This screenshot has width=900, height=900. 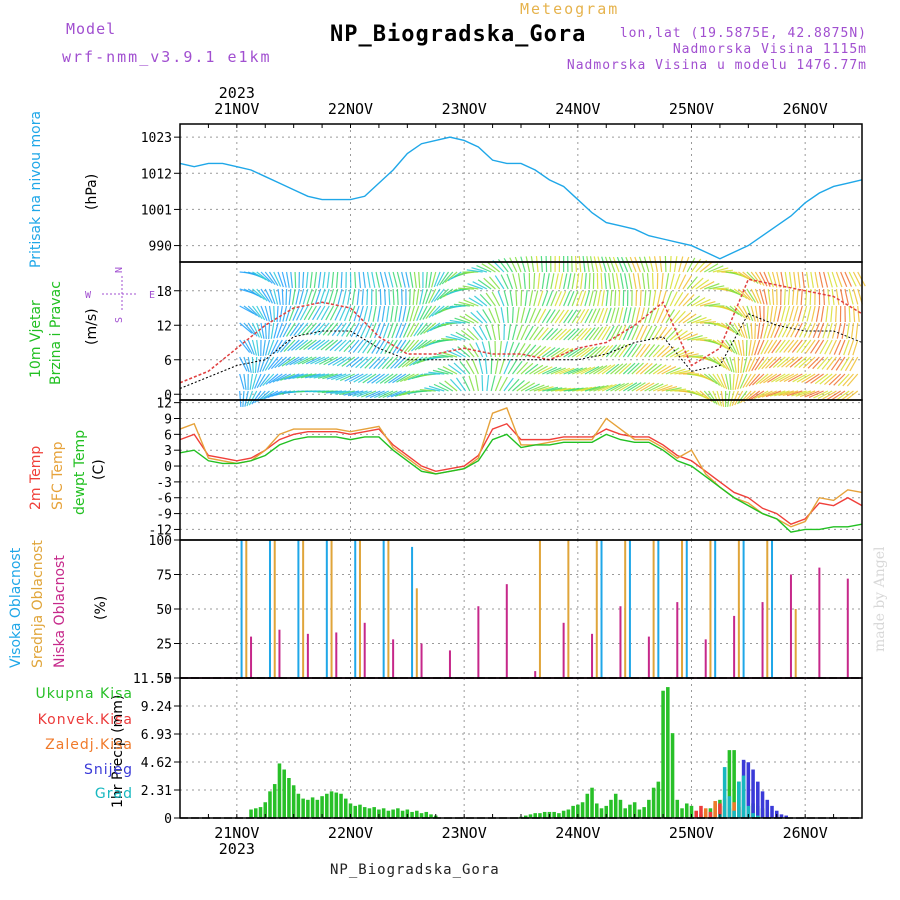 I want to click on day-label-bottom: 22NOV, so click(x=350, y=833).